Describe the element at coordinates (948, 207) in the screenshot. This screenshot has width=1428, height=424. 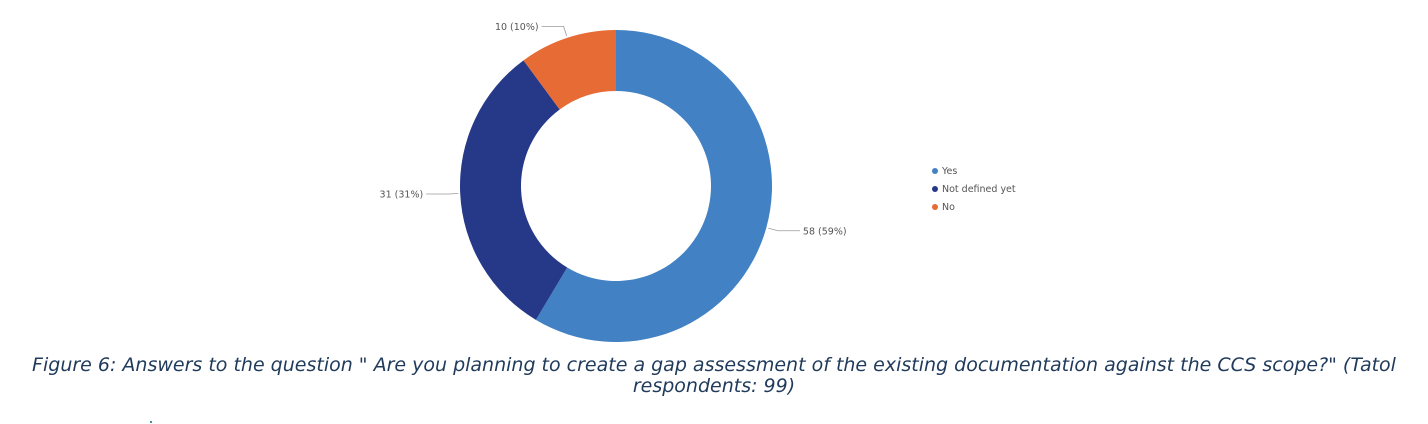
I see `legend-label-no: No` at that location.